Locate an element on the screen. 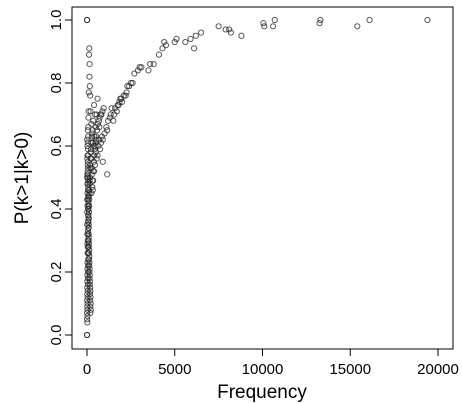  x-axis: 0 5000 10000 15000 20000 is located at coordinates (271, 363).